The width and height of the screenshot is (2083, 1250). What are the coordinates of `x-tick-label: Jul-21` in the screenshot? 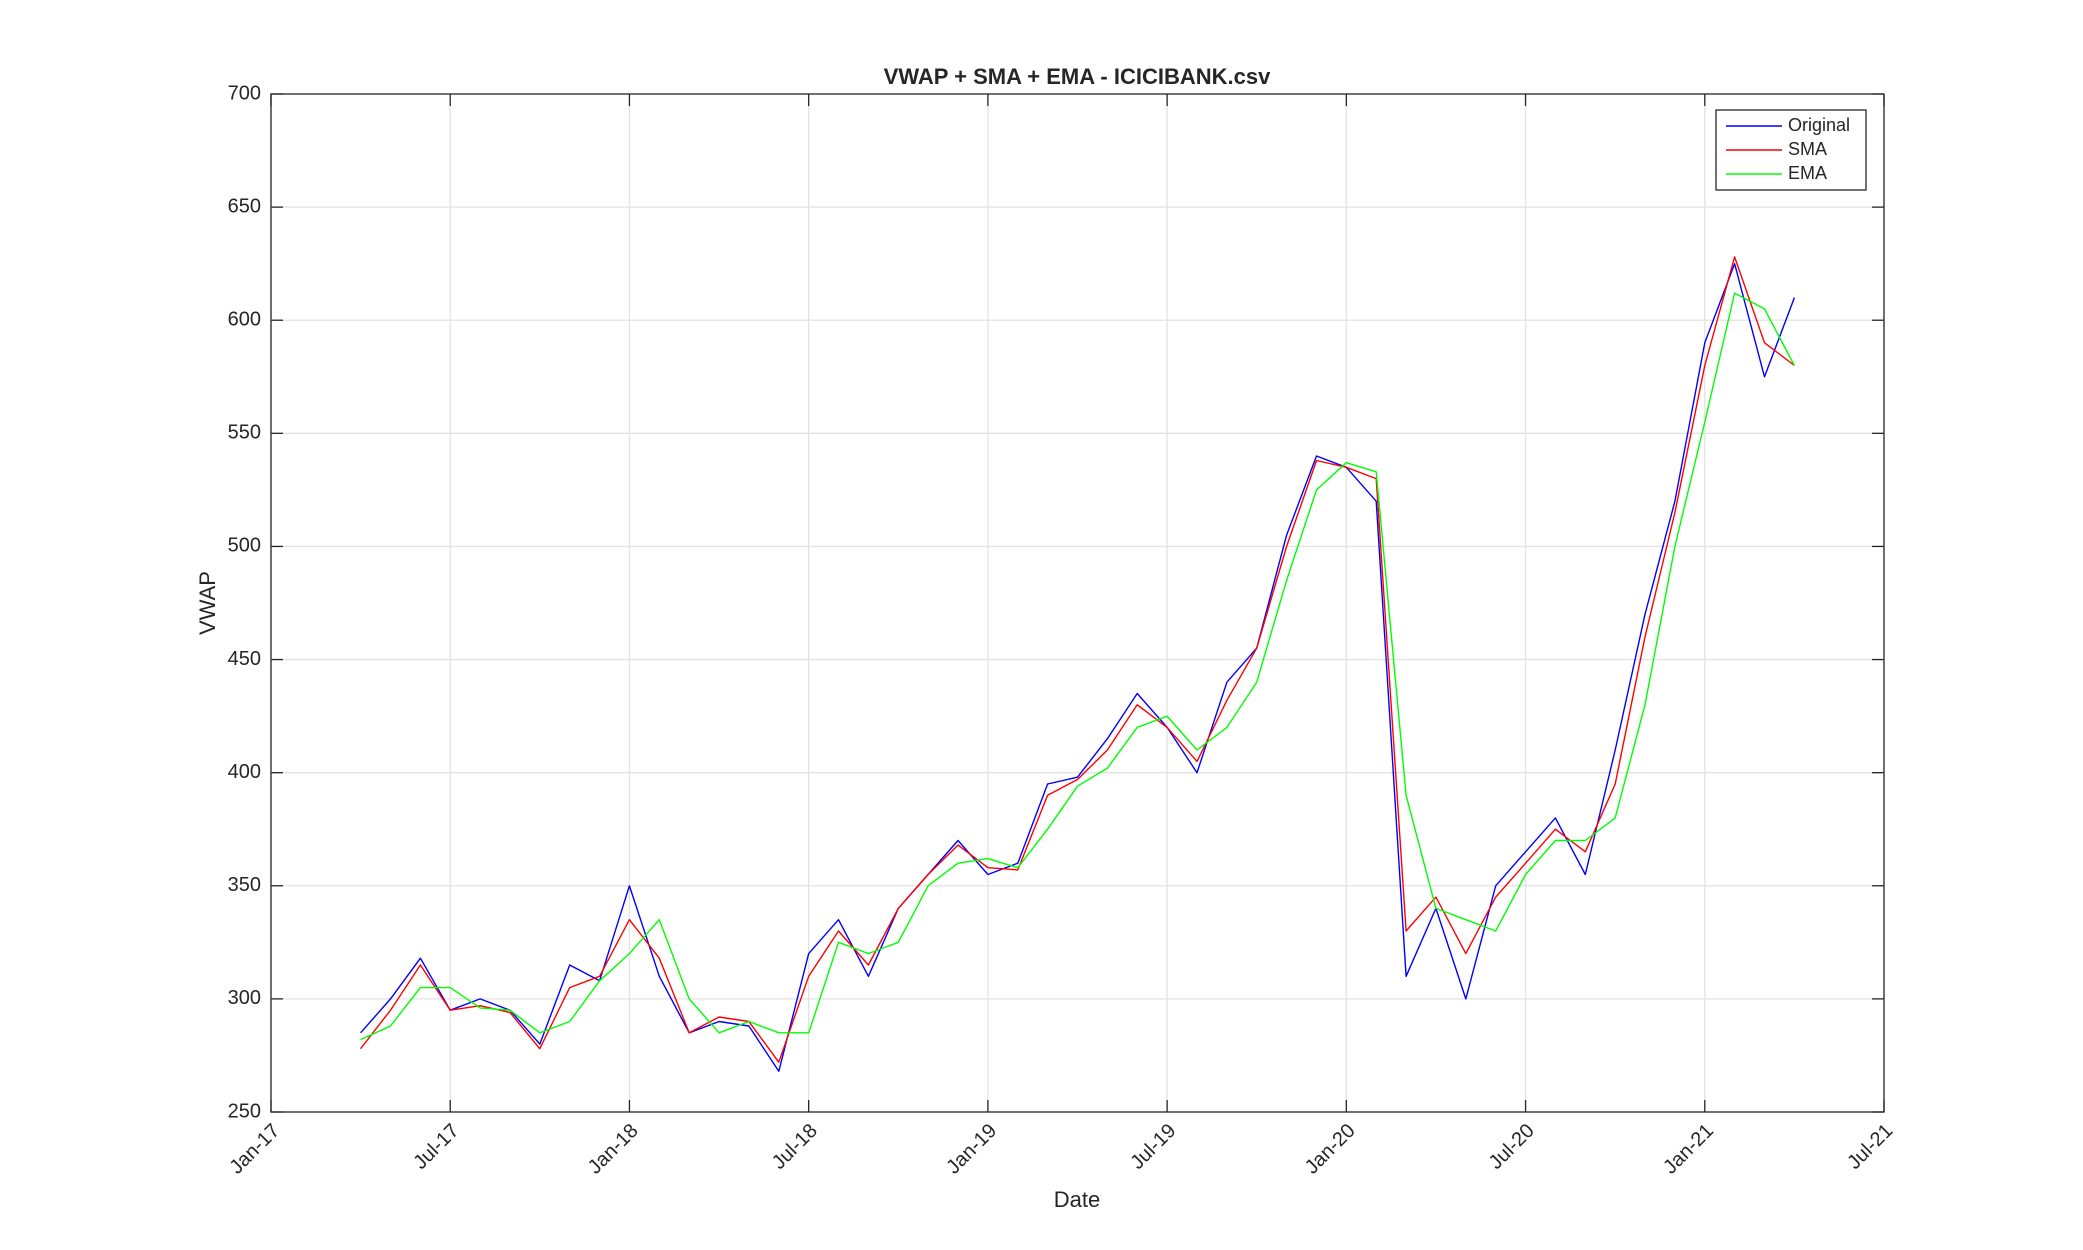 It's located at (1870, 1147).